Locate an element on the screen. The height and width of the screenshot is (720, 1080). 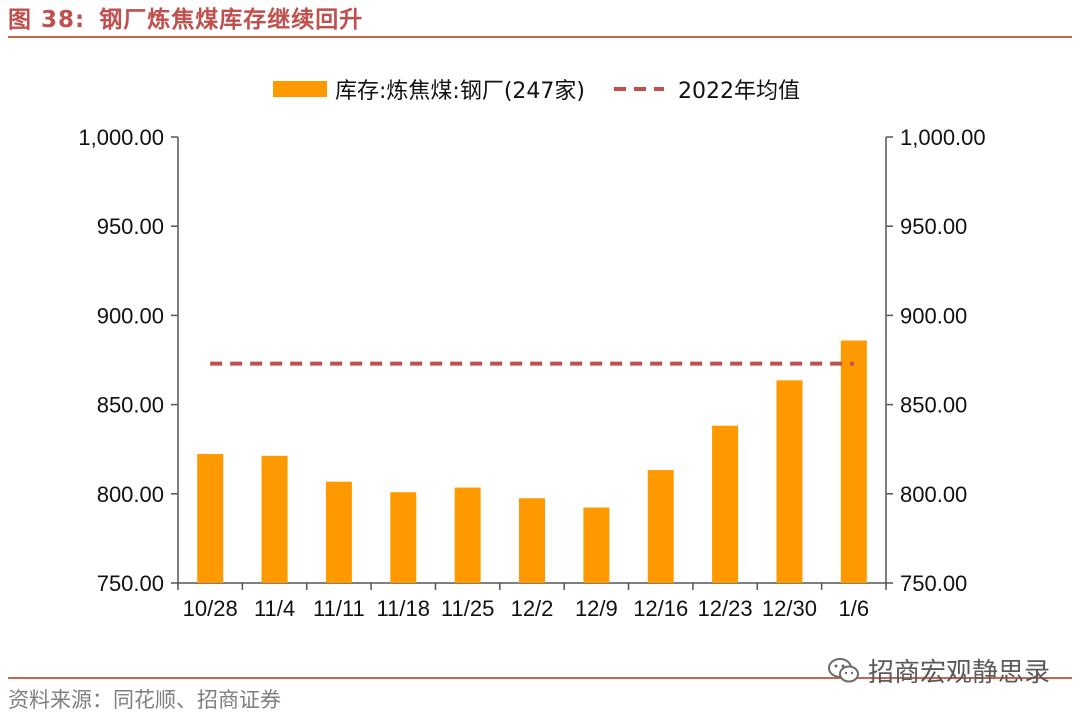
legend-swatch-inventory is located at coordinates (300, 89).